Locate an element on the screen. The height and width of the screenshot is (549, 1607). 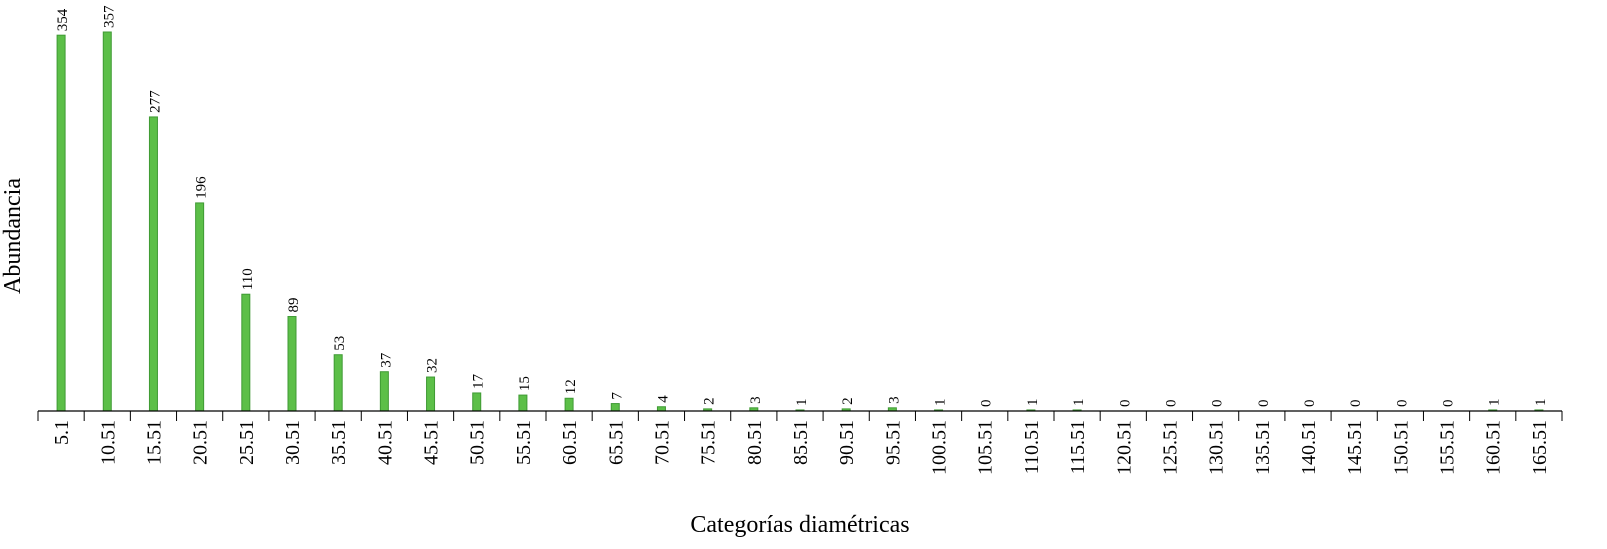
x-axis-title: Categorías diamétricas is located at coordinates (799, 525).